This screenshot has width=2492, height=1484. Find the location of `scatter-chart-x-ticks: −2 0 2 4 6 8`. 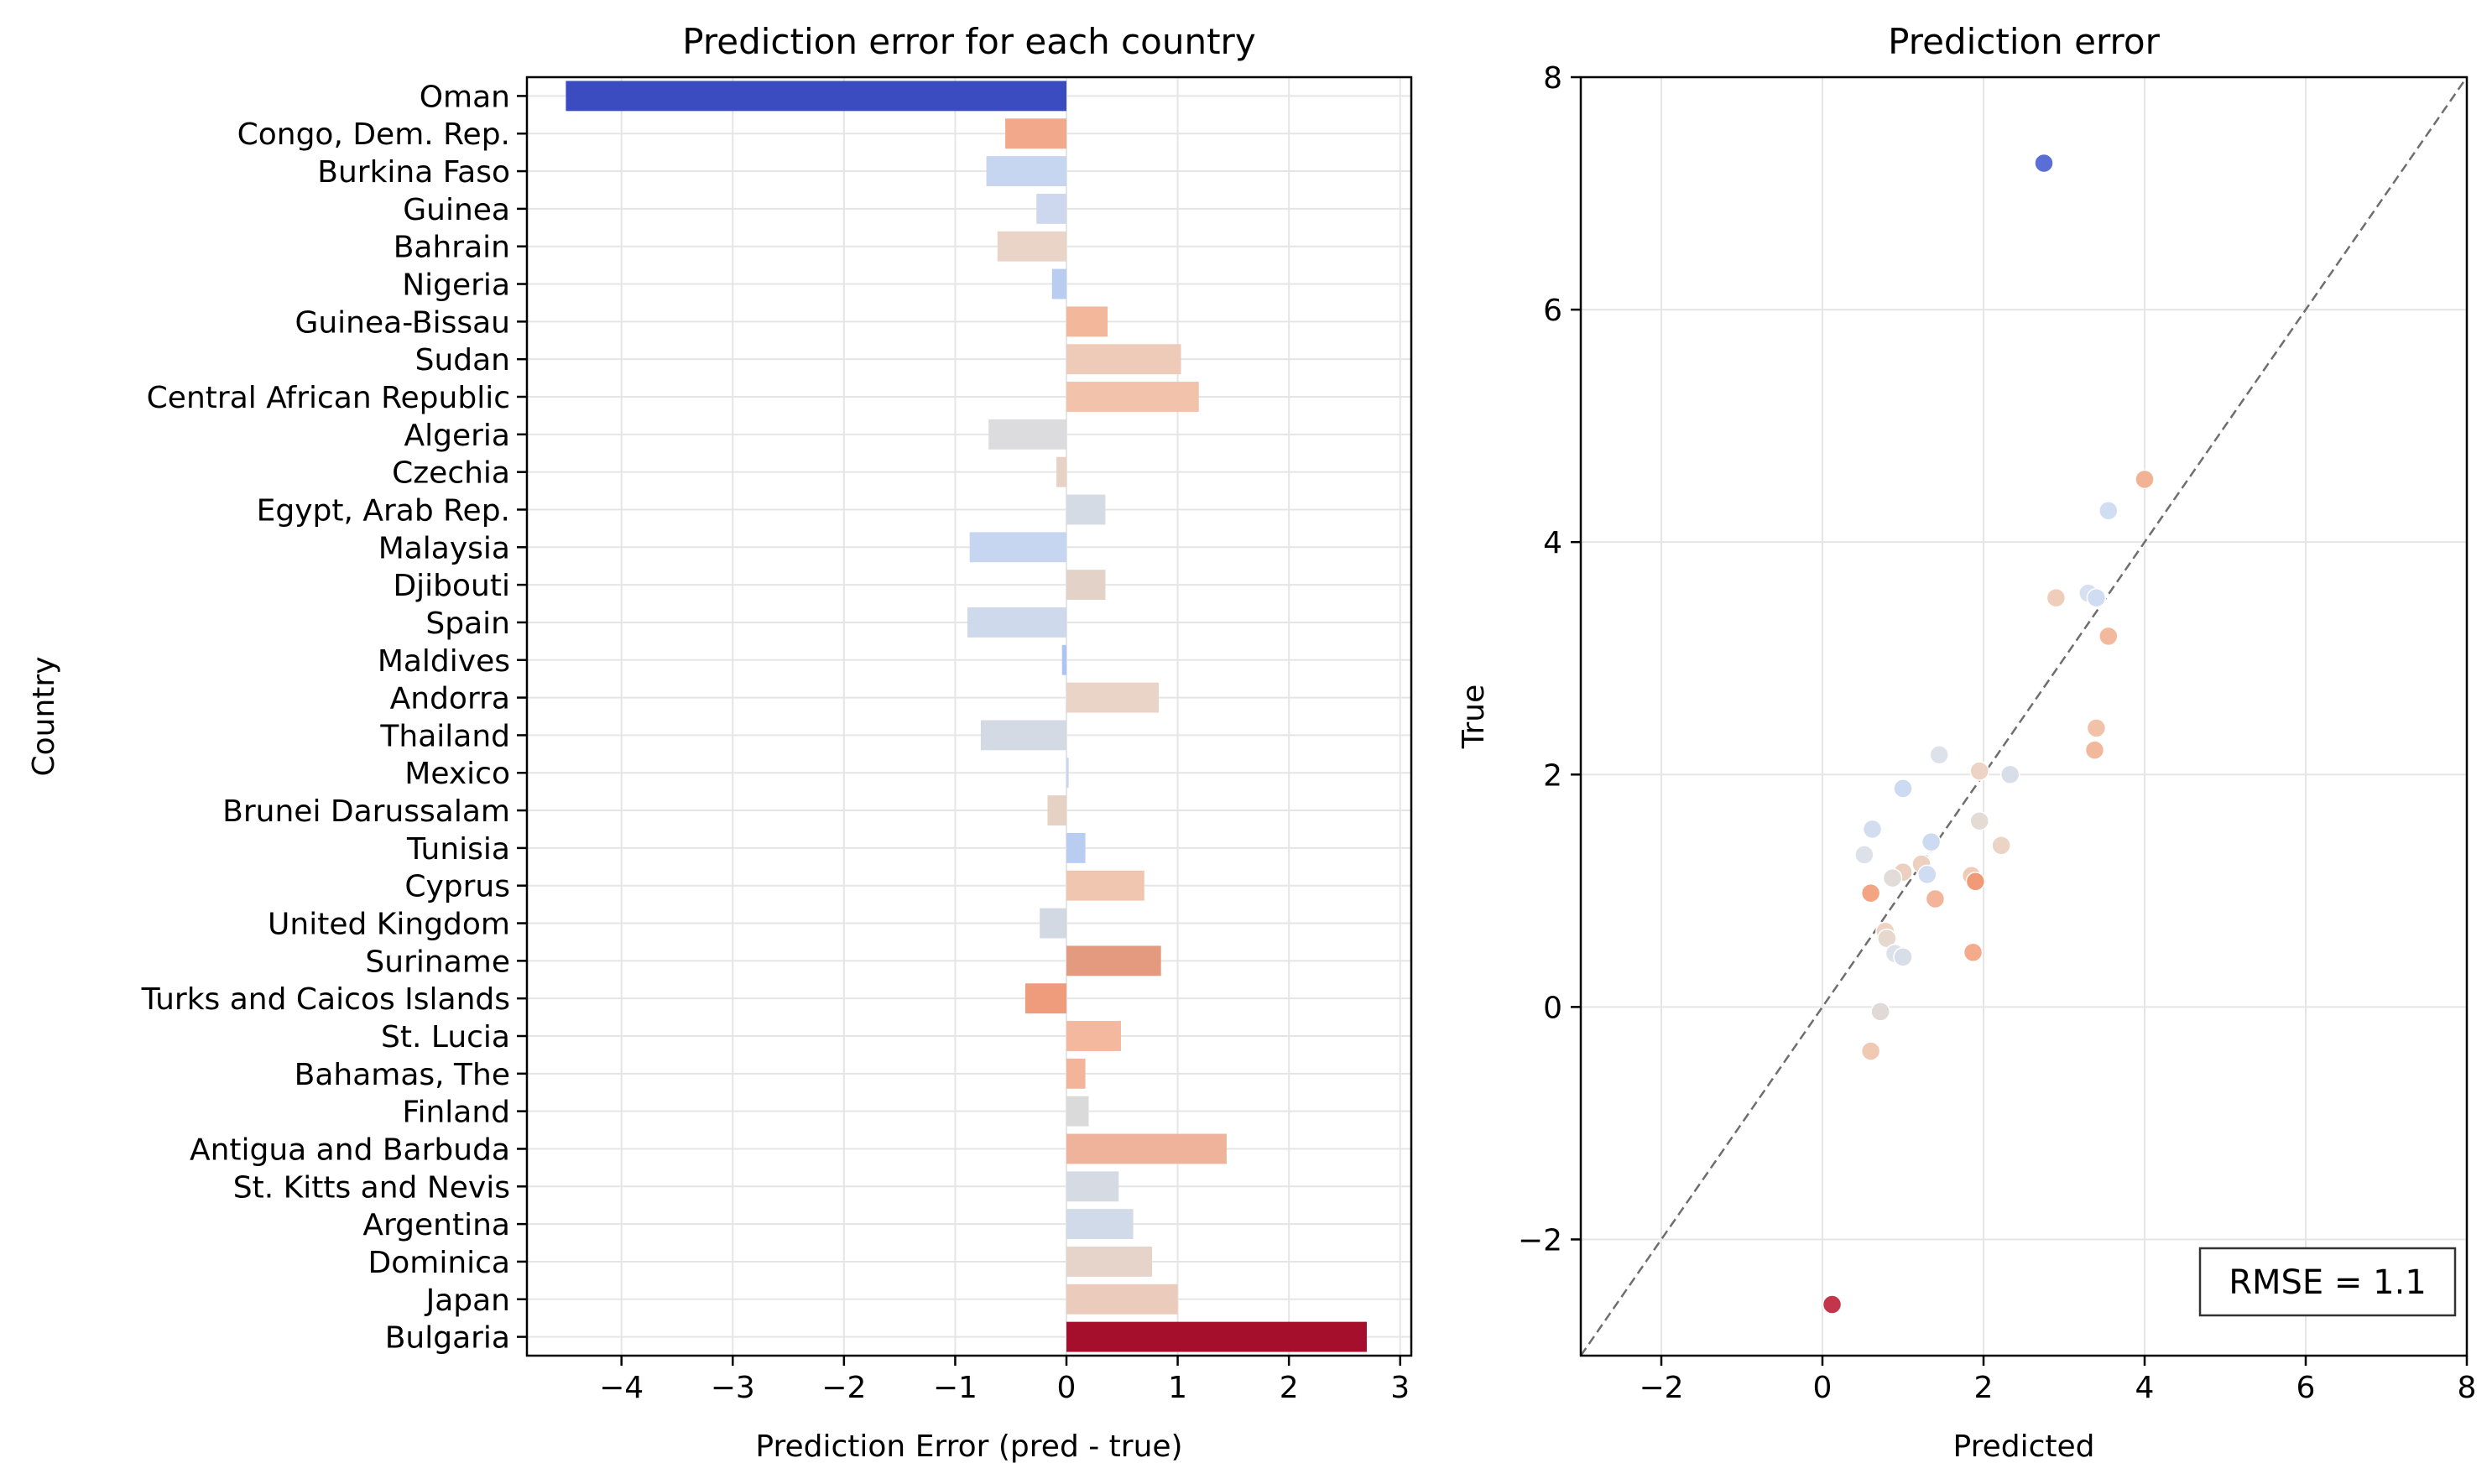

scatter-chart-x-ticks: −2 0 2 4 6 8 is located at coordinates (2057, 1380).